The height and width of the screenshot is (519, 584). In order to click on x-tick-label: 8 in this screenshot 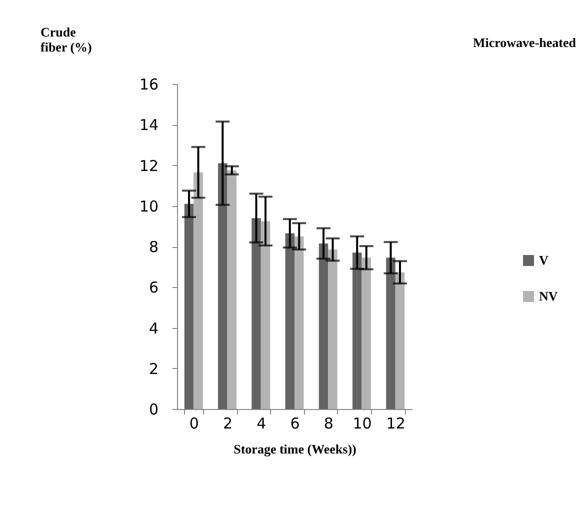, I will do `click(329, 423)`.